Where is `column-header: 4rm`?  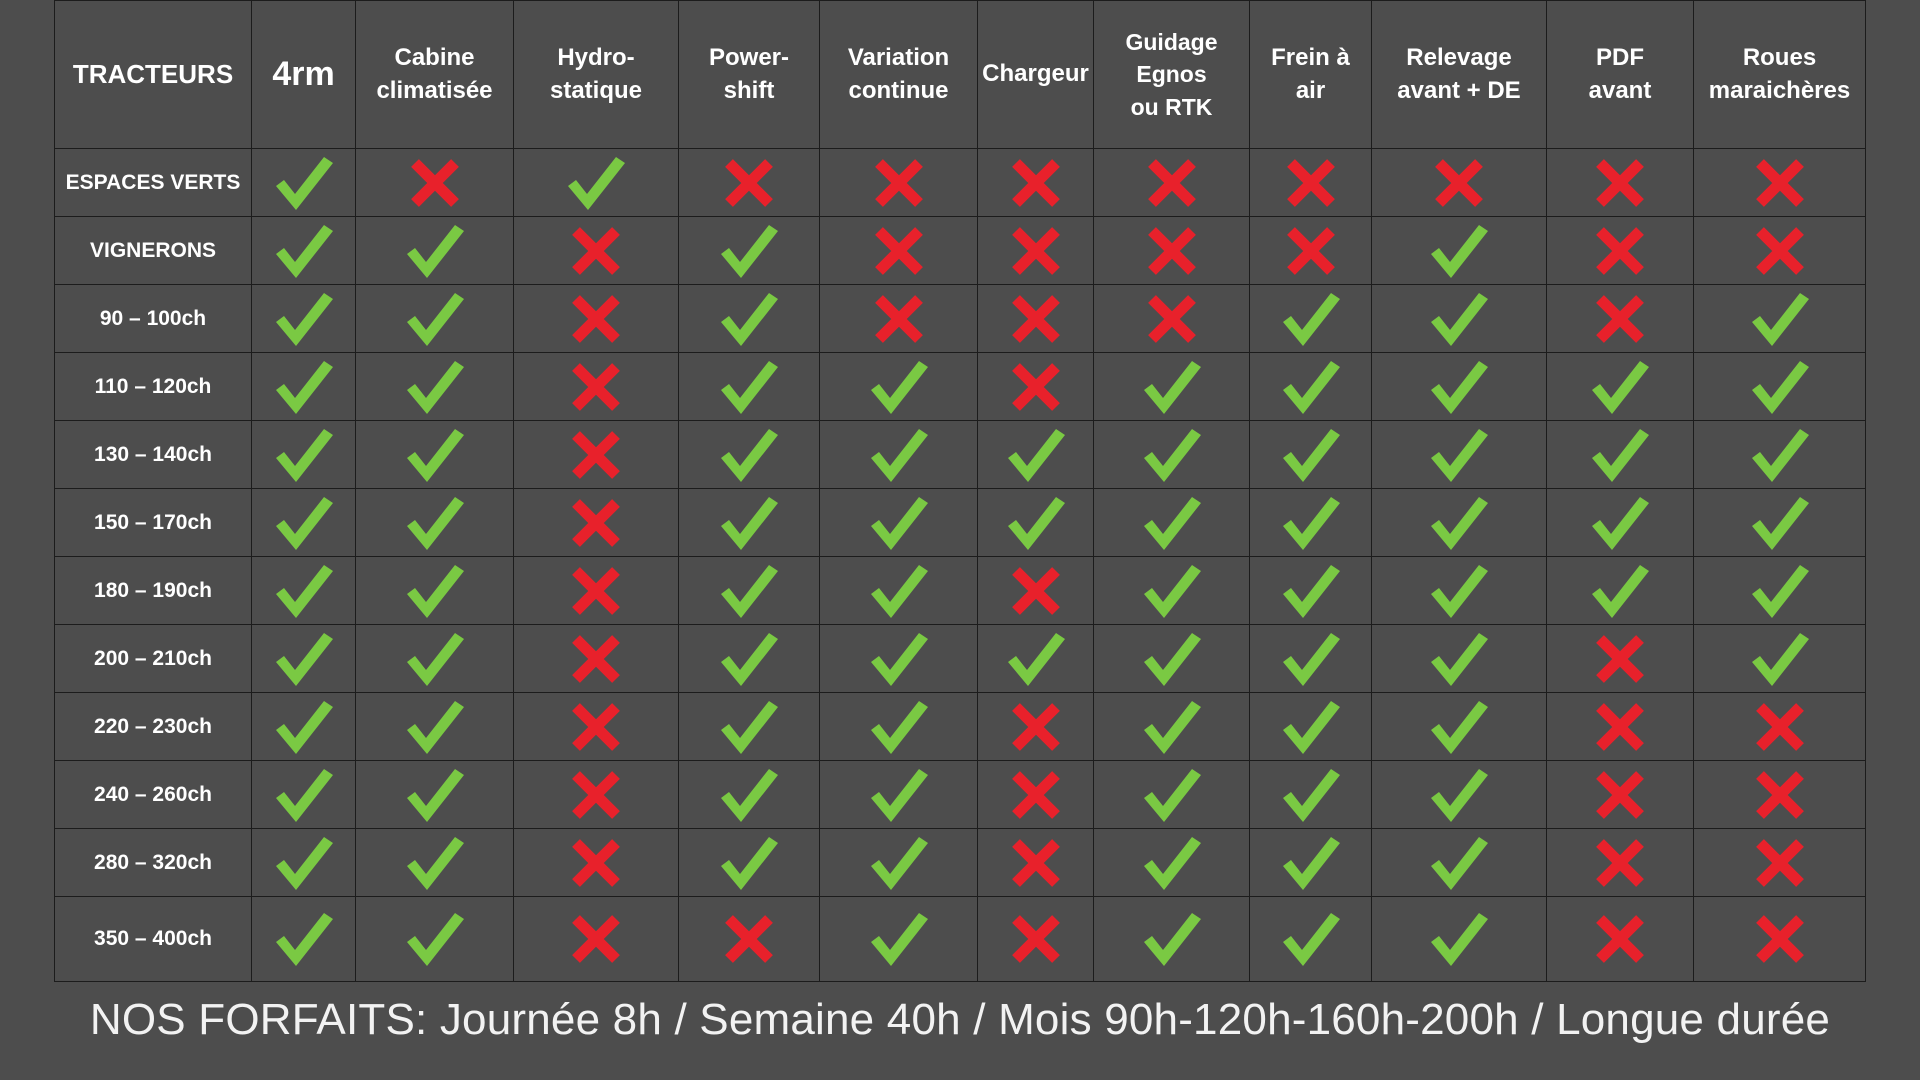
column-header: 4rm is located at coordinates (303, 74).